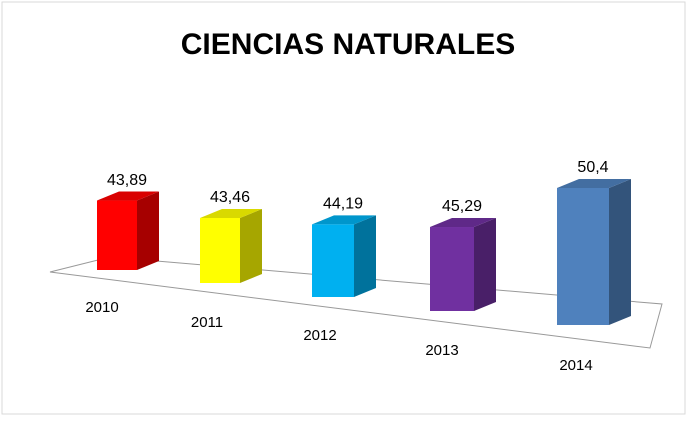  Describe the element at coordinates (207, 322) in the screenshot. I see `x-tick-label: 2011` at that location.